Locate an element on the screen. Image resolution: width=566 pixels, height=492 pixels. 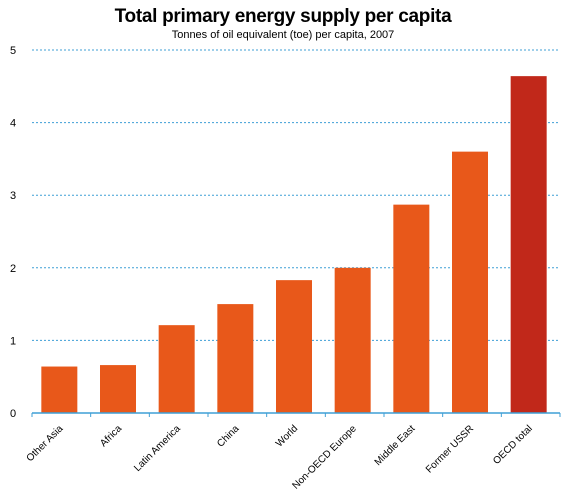
x-tick-label: Other Asia is located at coordinates (45, 443).